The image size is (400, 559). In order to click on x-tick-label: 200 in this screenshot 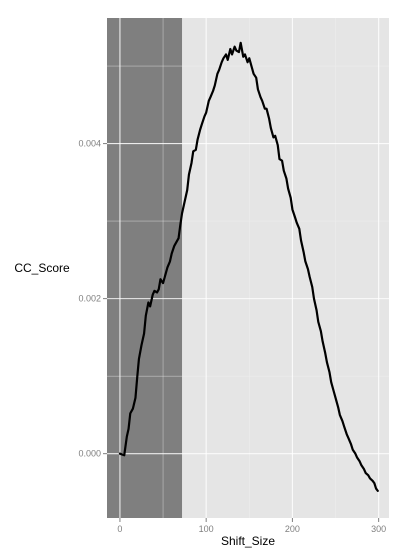, I will do `click(292, 529)`.